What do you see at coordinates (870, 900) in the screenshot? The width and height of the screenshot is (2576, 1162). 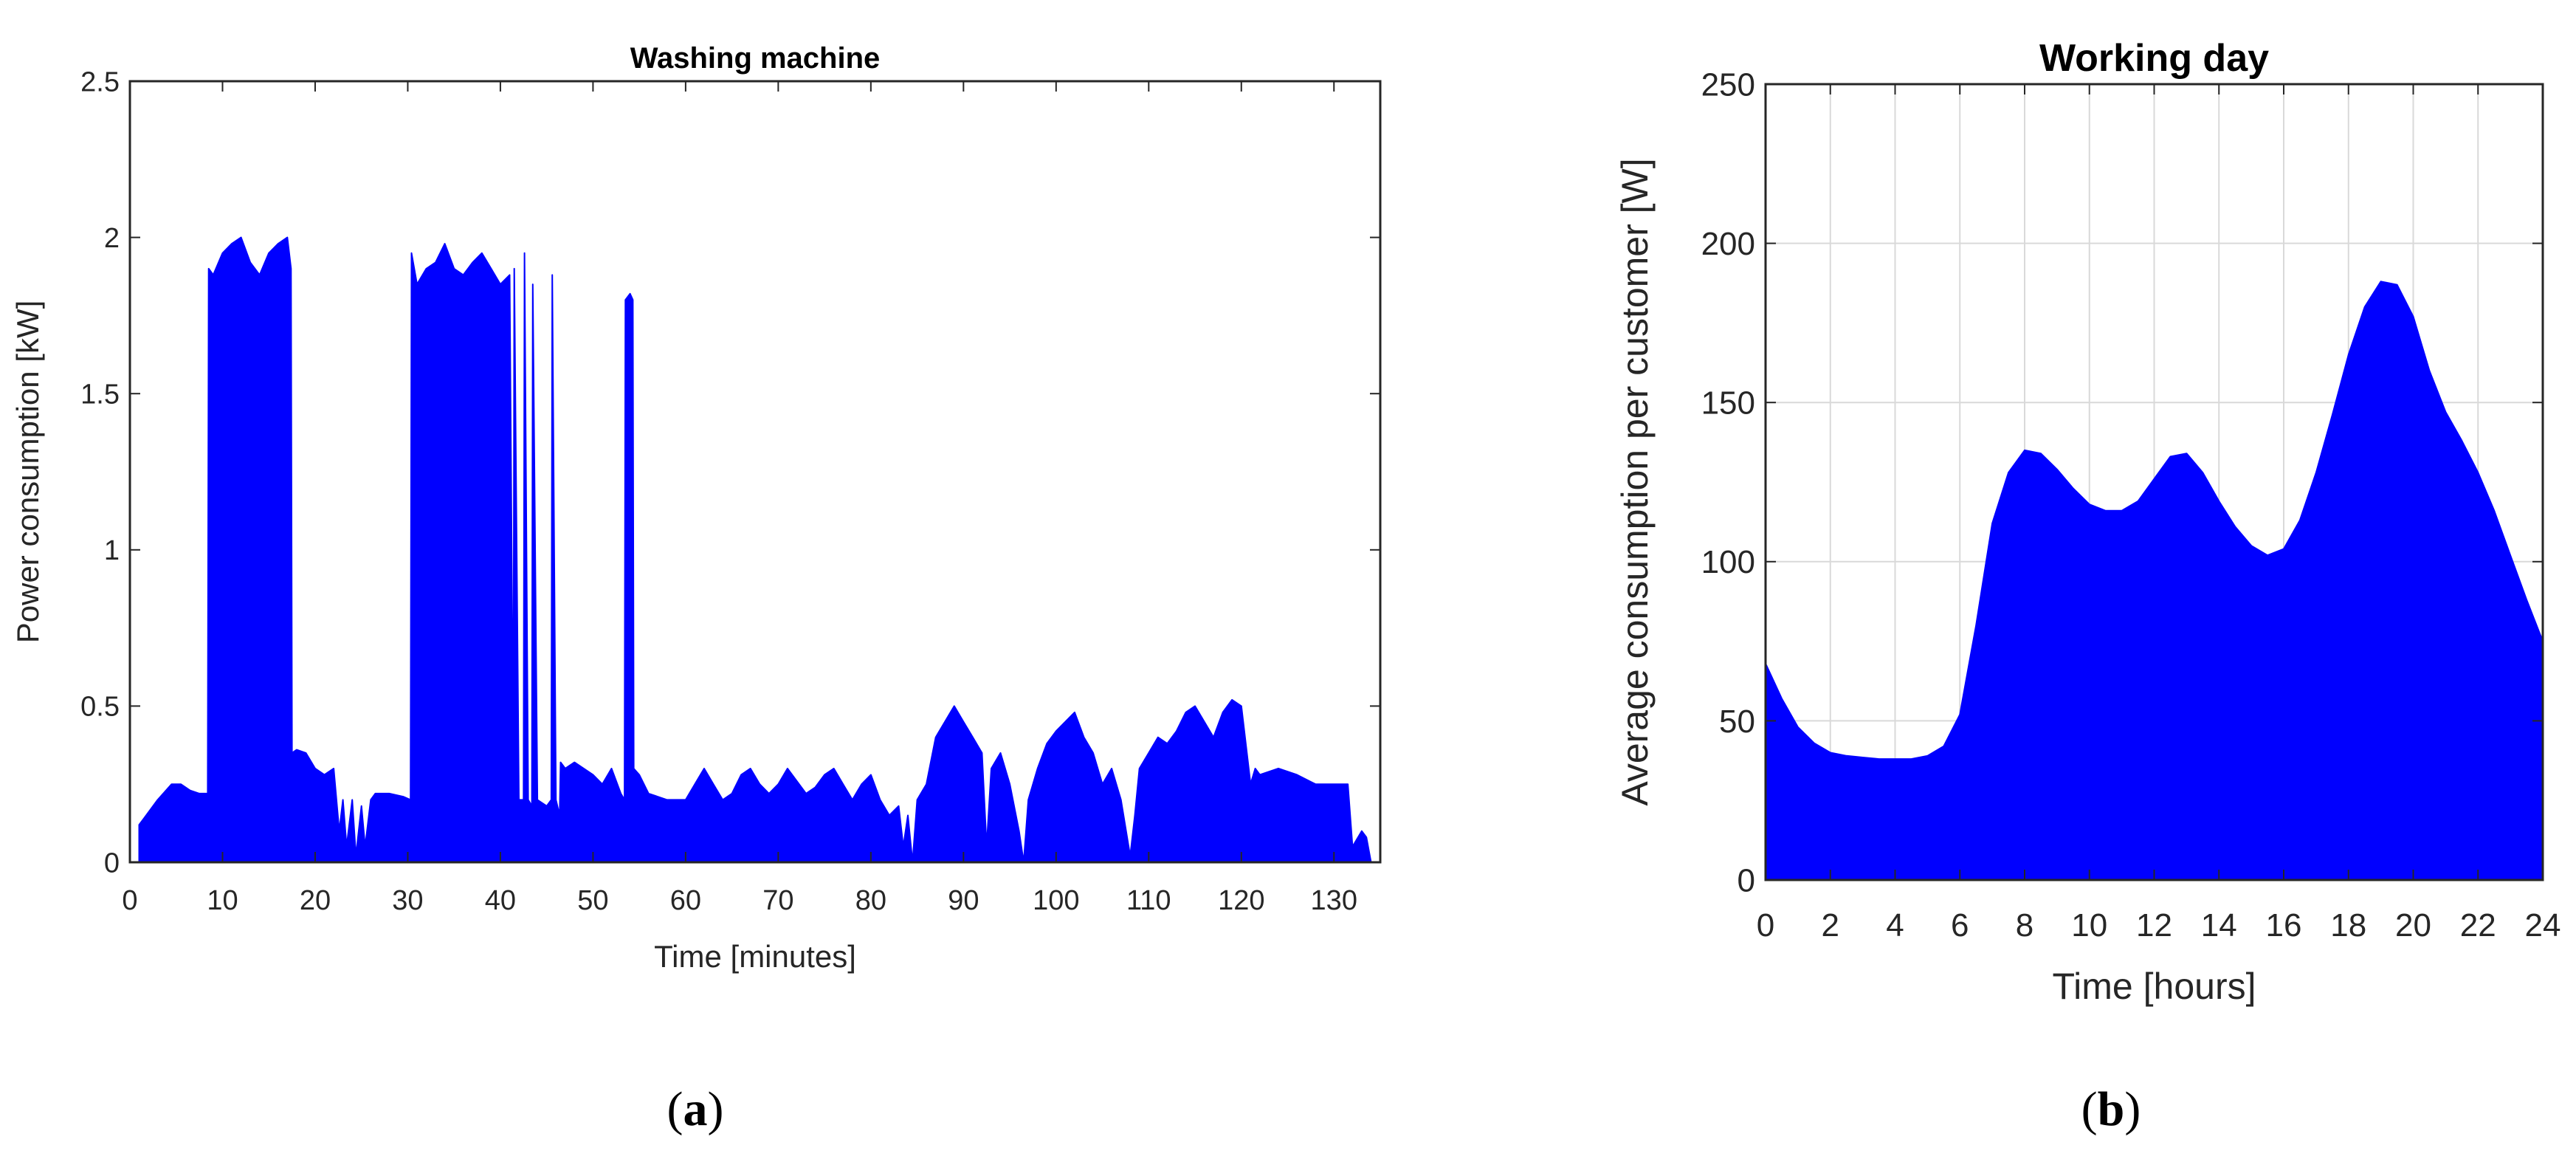 I see `x-tick-label: 80` at bounding box center [870, 900].